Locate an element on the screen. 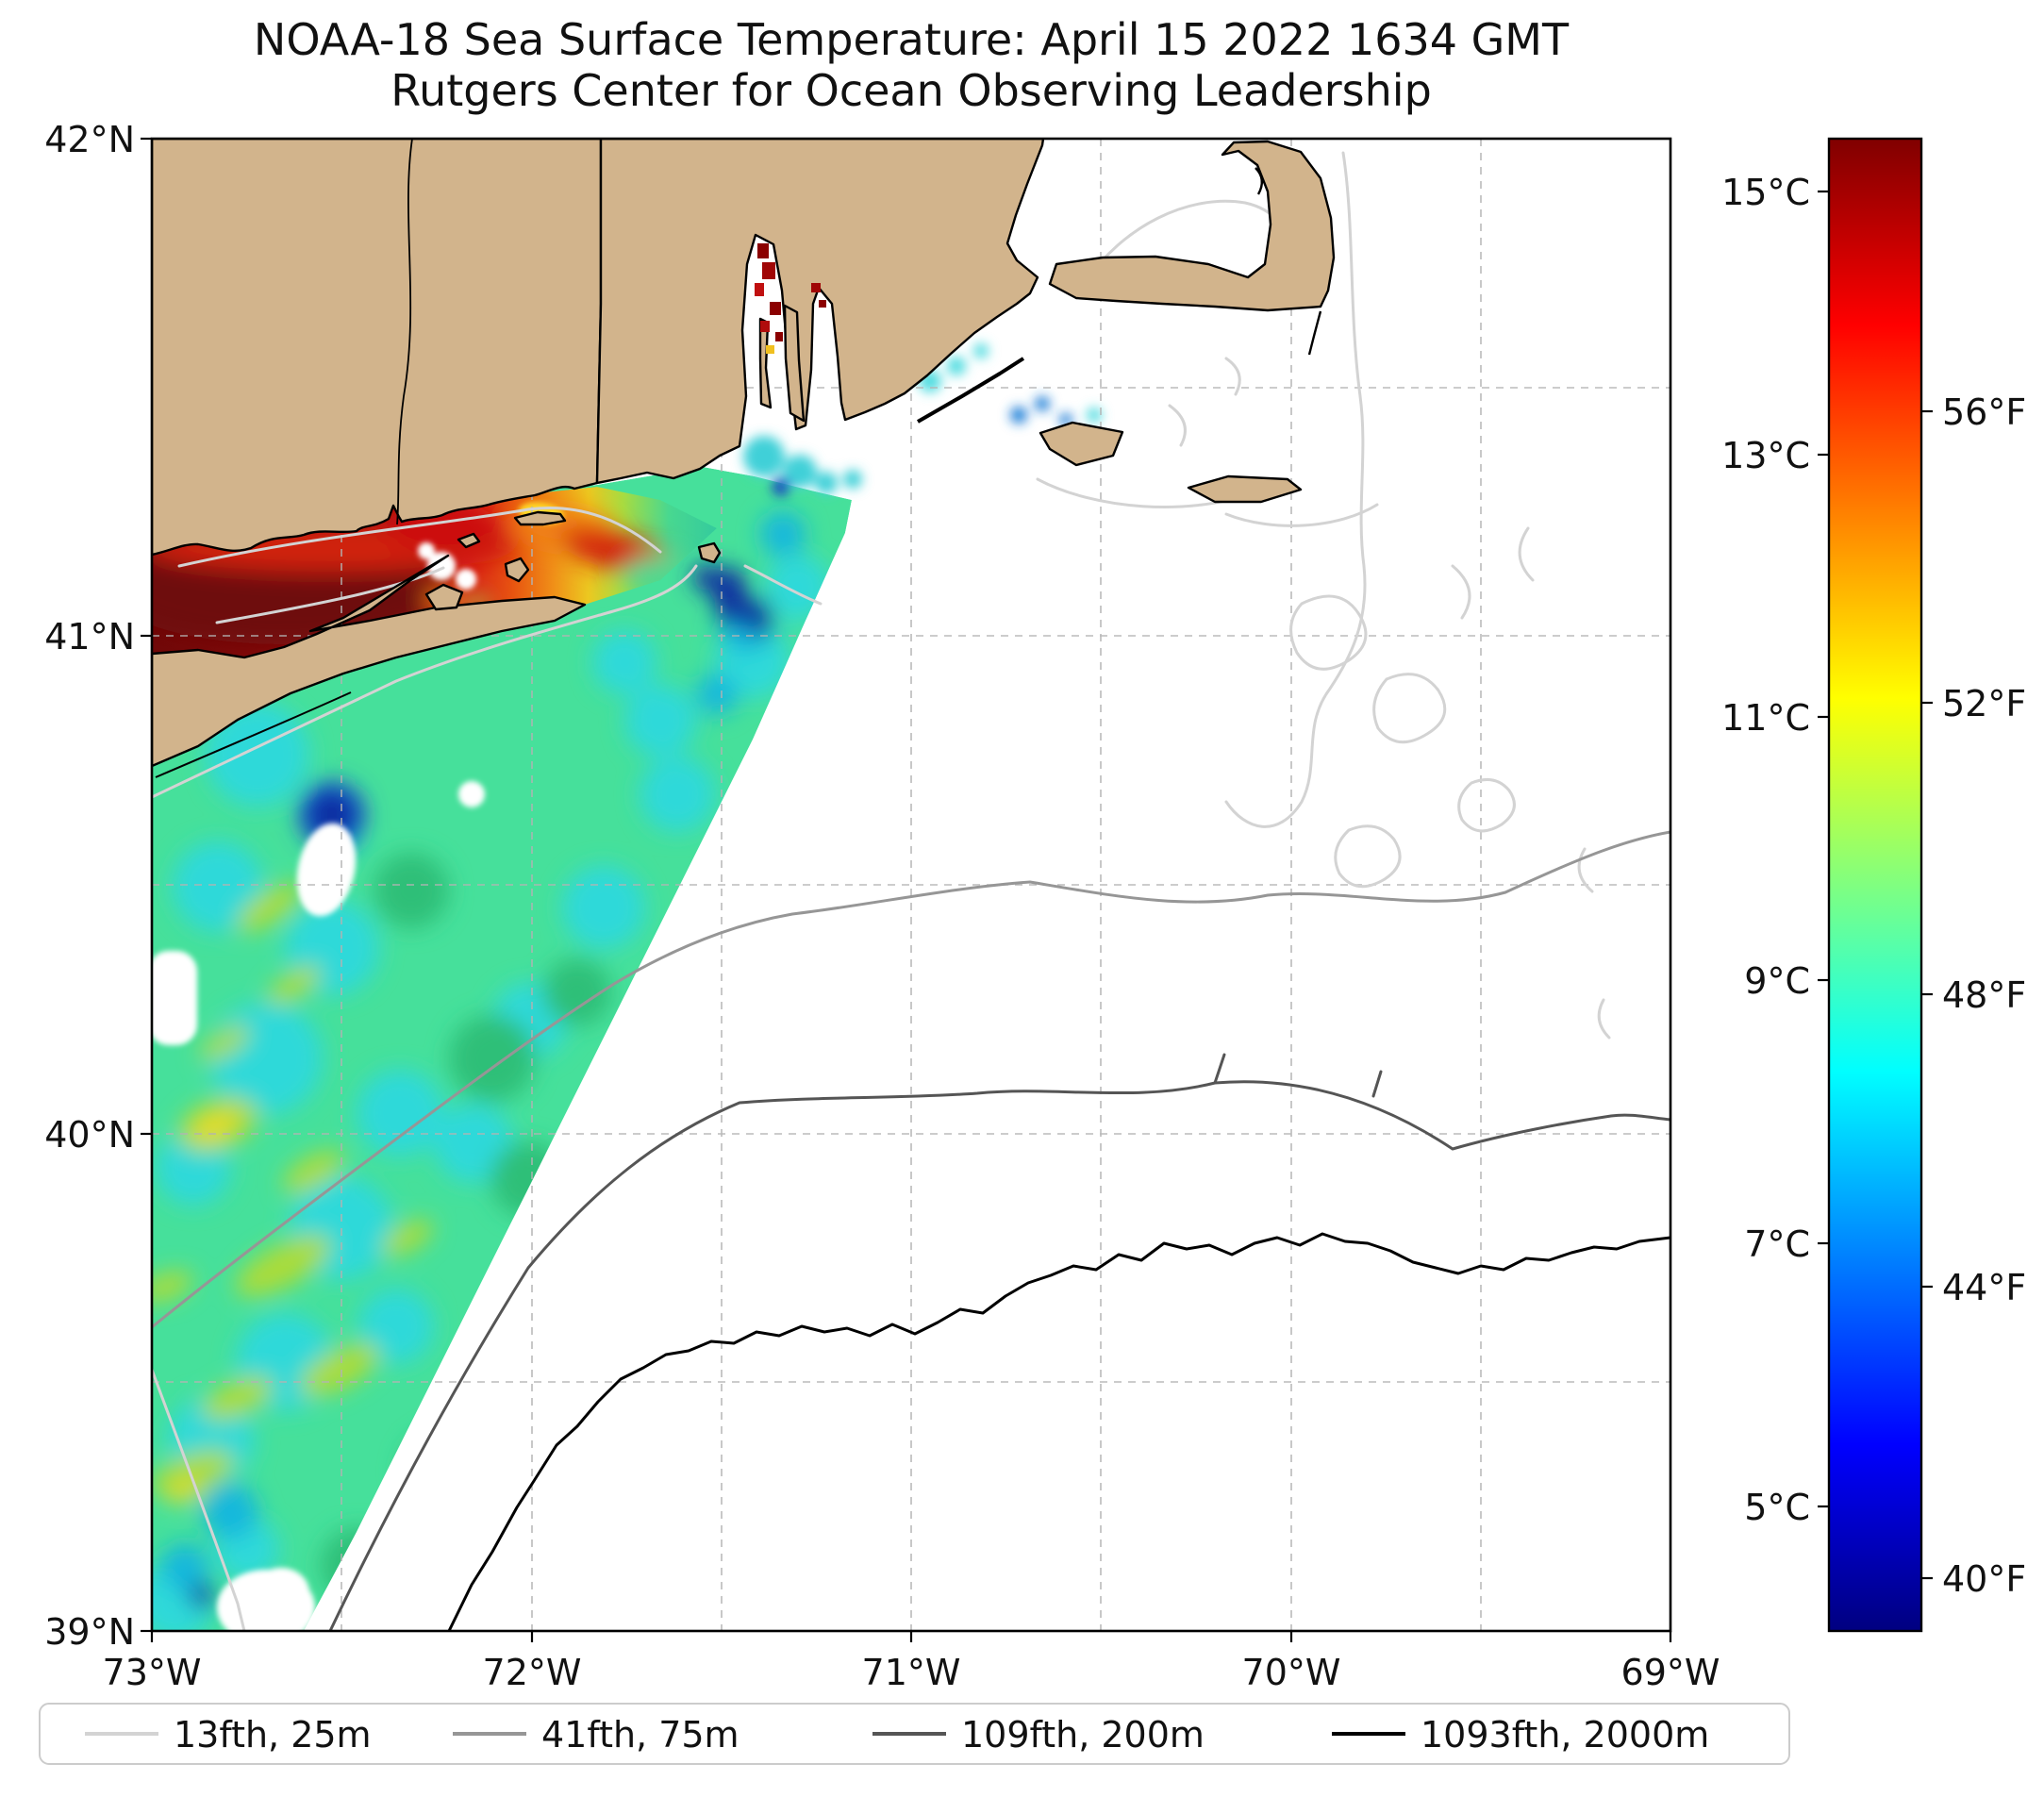 The height and width of the screenshot is (1797, 2044). lon-tick-label-72w: 72°W is located at coordinates (532, 1672).